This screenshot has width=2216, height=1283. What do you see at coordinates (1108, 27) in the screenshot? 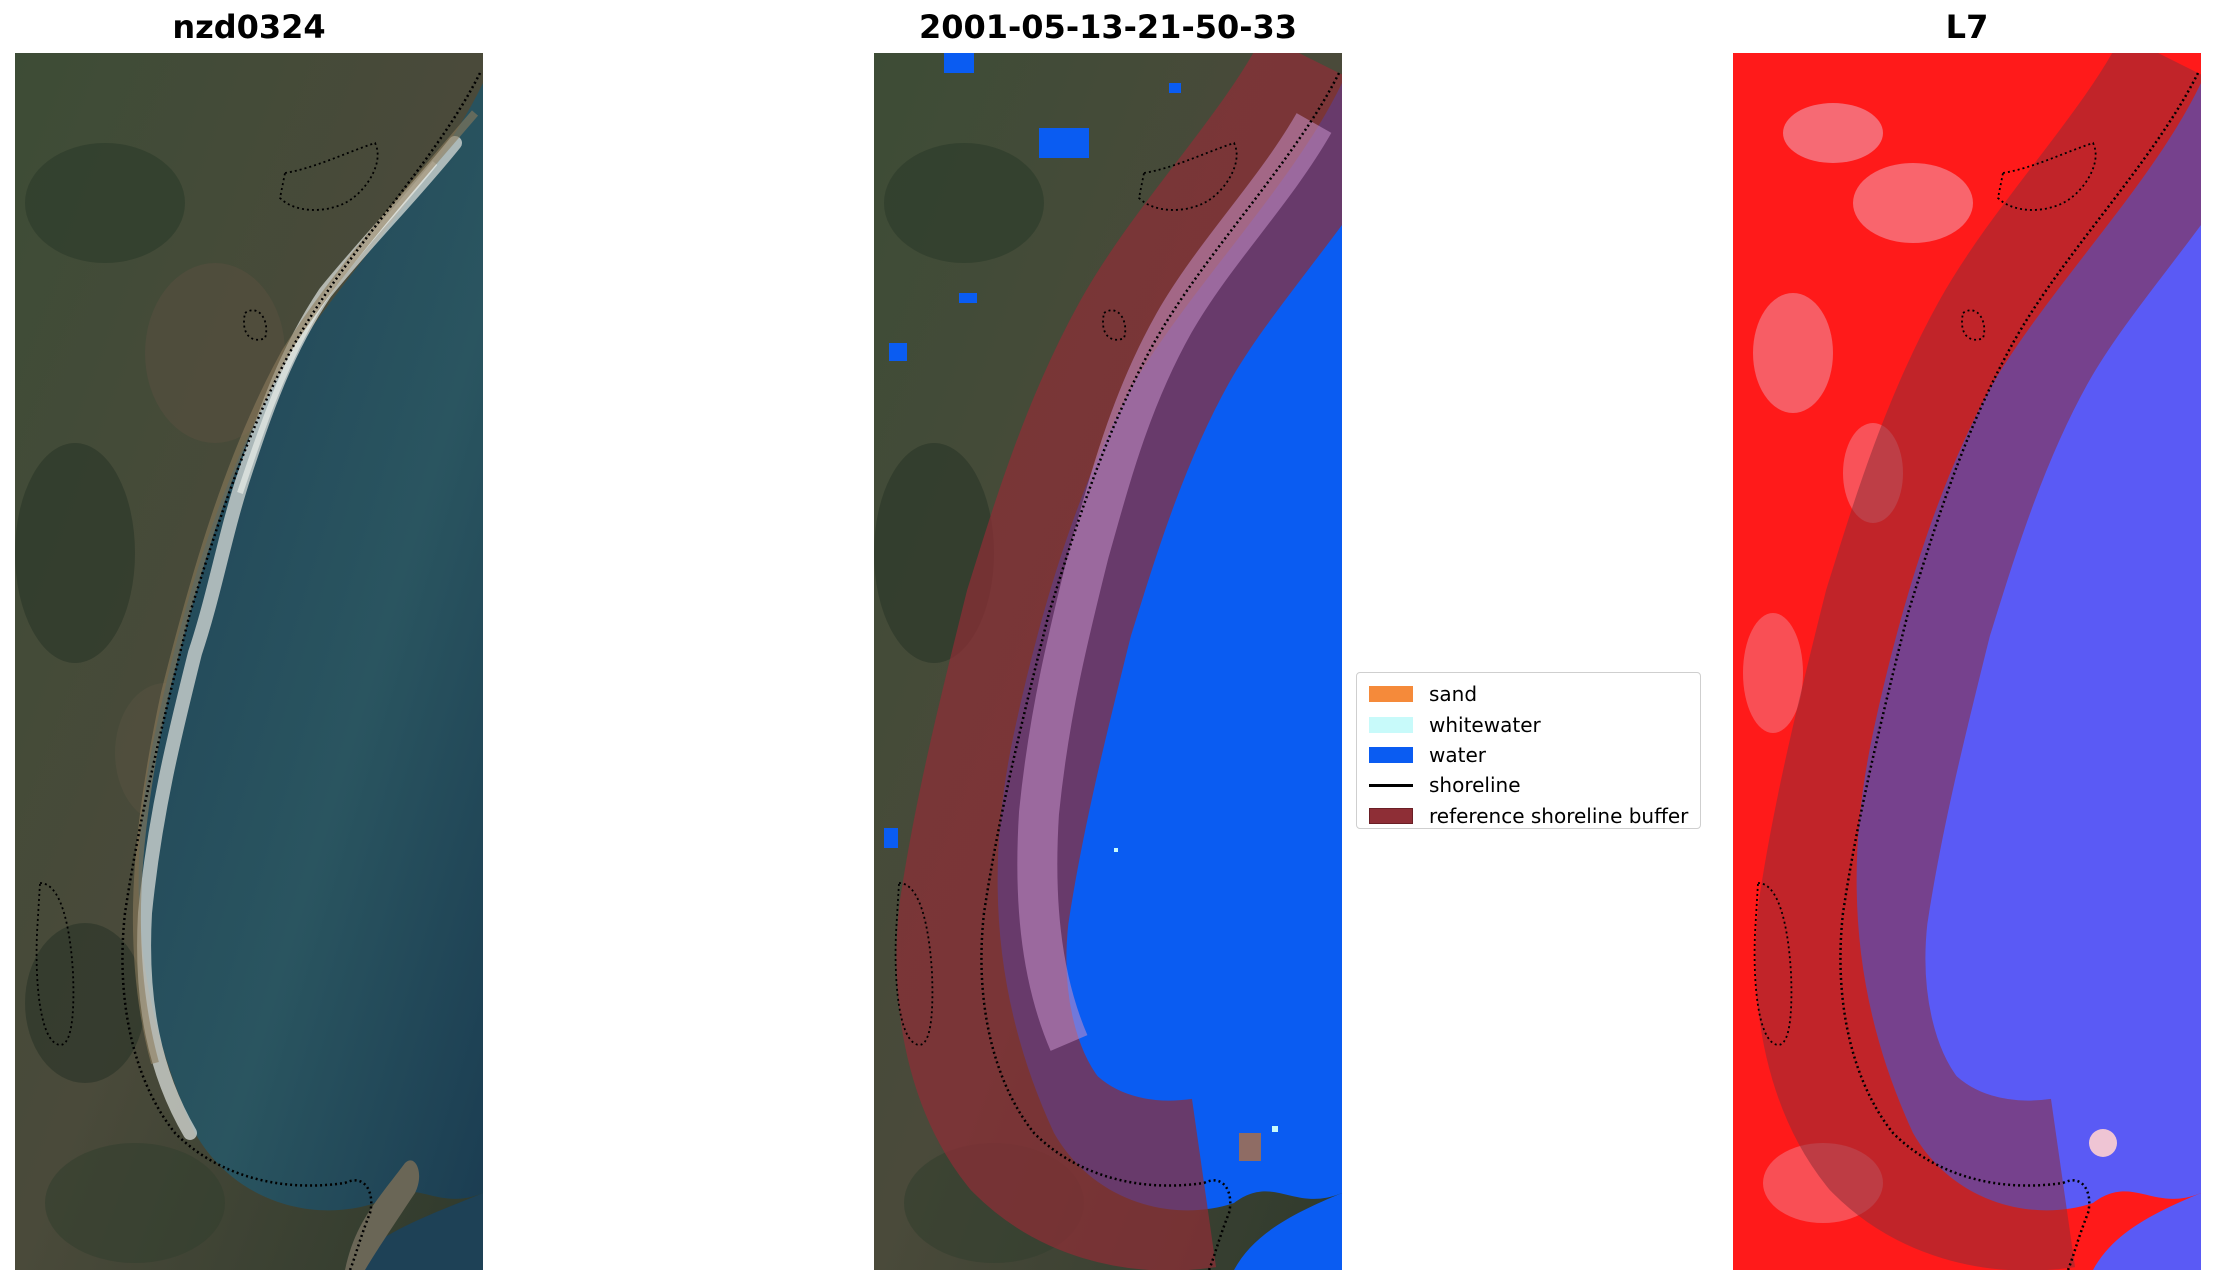
I see `panel-title-classified: 2001-05-13-21-50-33` at bounding box center [1108, 27].